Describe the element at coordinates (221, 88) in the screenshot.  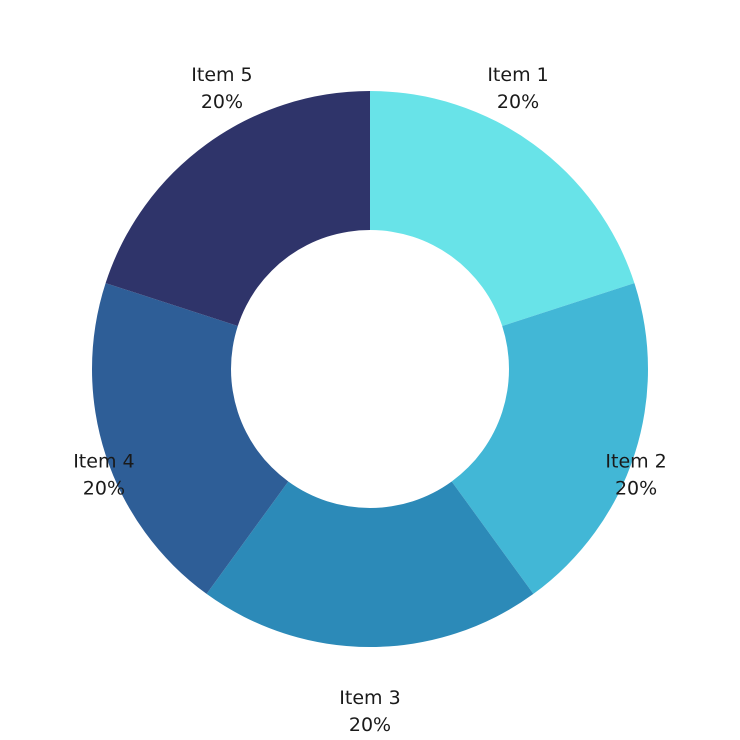
I see `slice-label-5: Item 5 20%` at that location.